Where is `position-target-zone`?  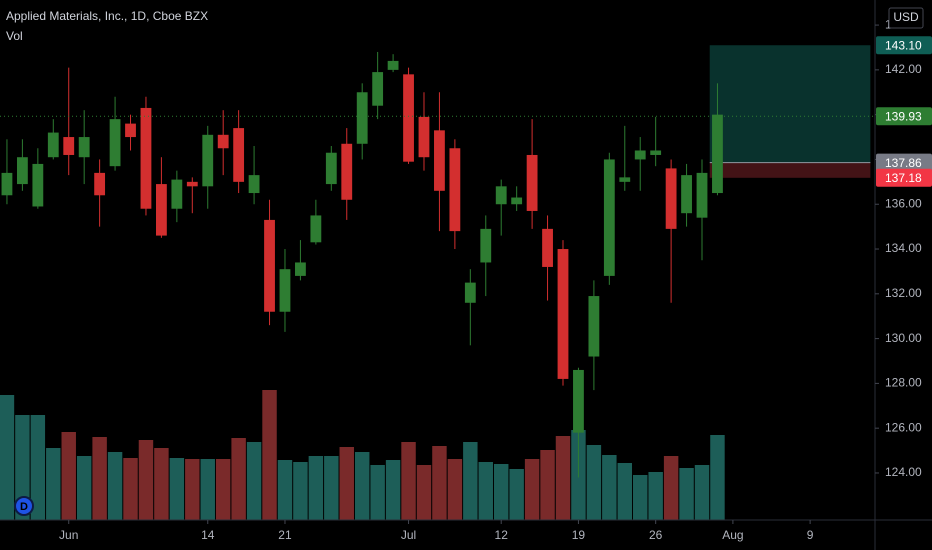 position-target-zone is located at coordinates (790, 104).